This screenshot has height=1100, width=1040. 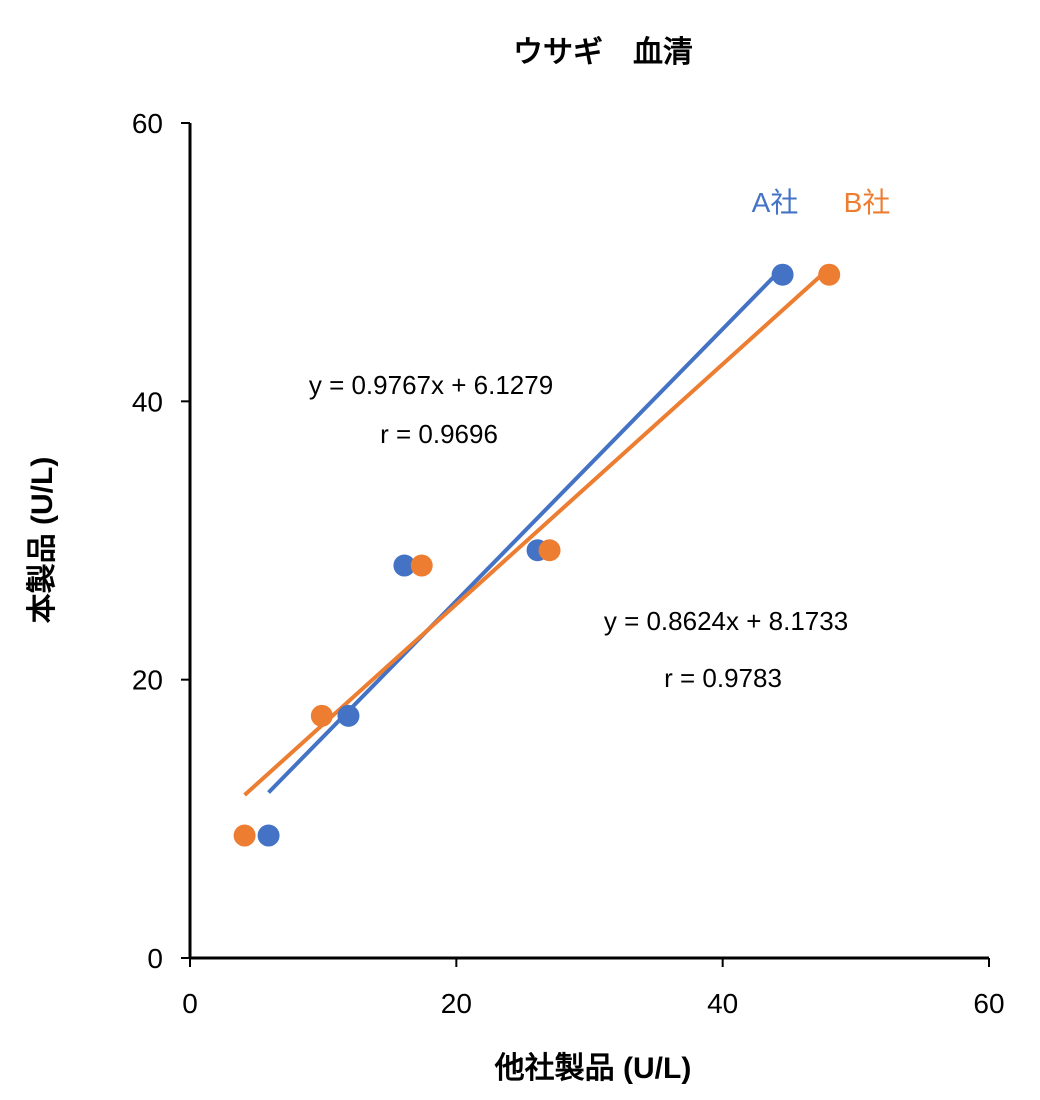 I want to click on x-axis-label: 他社製品 (U/L), so click(x=593, y=1068).